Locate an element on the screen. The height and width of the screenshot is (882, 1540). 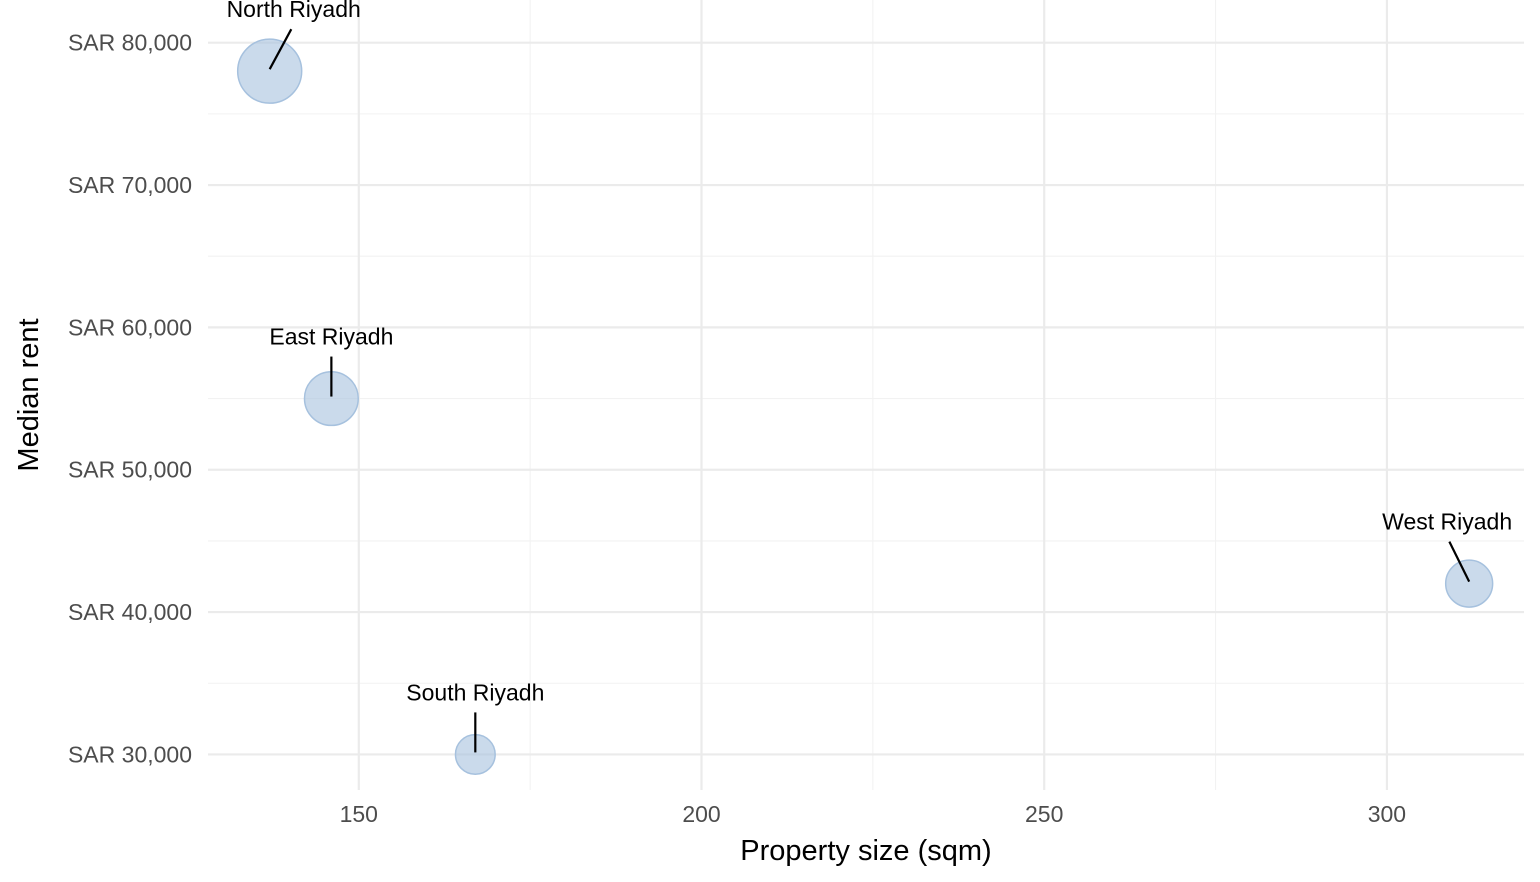
x-tick-label: 300 is located at coordinates (1387, 814).